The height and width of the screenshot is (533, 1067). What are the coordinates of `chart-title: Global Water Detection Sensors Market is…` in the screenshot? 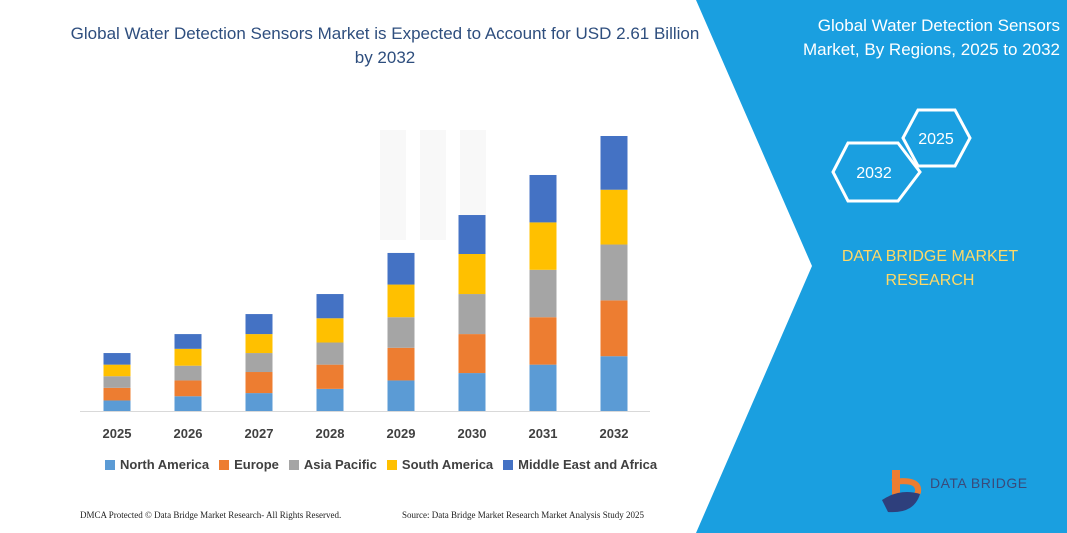 It's located at (385, 45).